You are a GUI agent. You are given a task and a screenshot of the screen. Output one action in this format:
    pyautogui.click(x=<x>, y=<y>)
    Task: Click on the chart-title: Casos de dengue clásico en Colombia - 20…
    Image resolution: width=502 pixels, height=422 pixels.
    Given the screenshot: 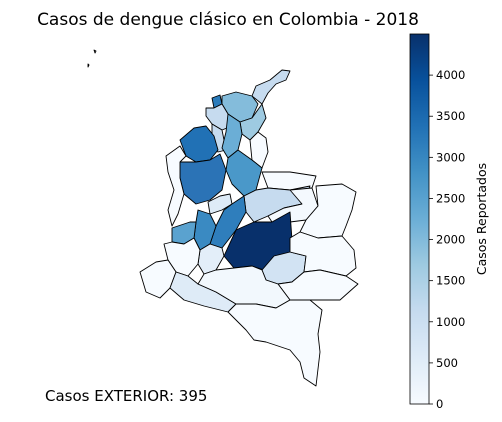 What is the action you would take?
    pyautogui.click(x=228, y=20)
    